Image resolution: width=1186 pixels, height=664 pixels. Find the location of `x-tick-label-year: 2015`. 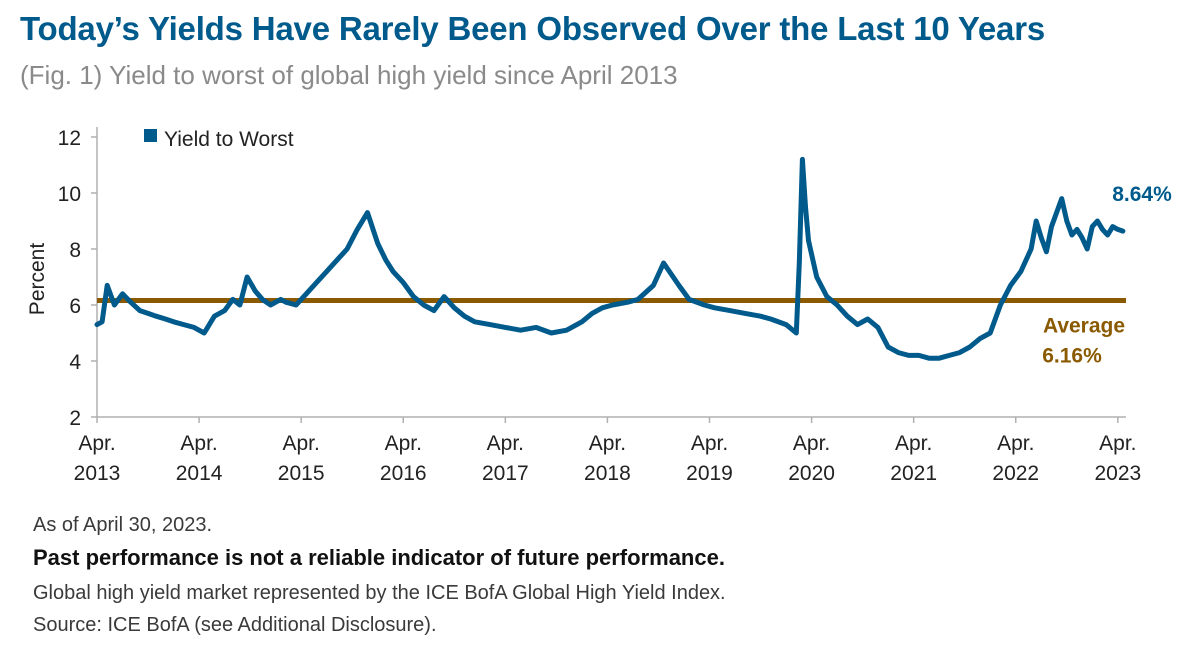

x-tick-label-year: 2015 is located at coordinates (301, 473).